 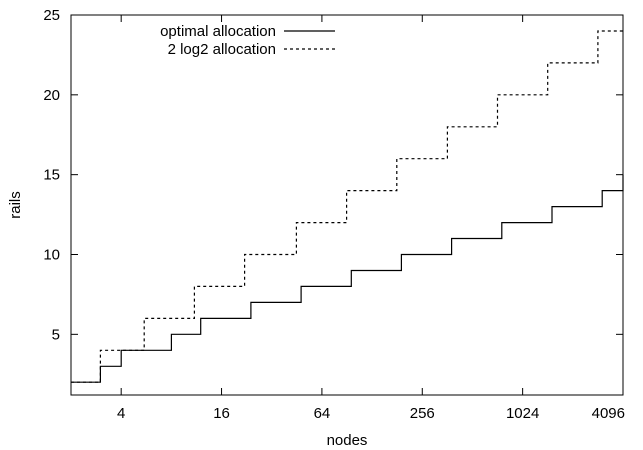 I want to click on x-tick-label: 64, so click(x=322, y=413).